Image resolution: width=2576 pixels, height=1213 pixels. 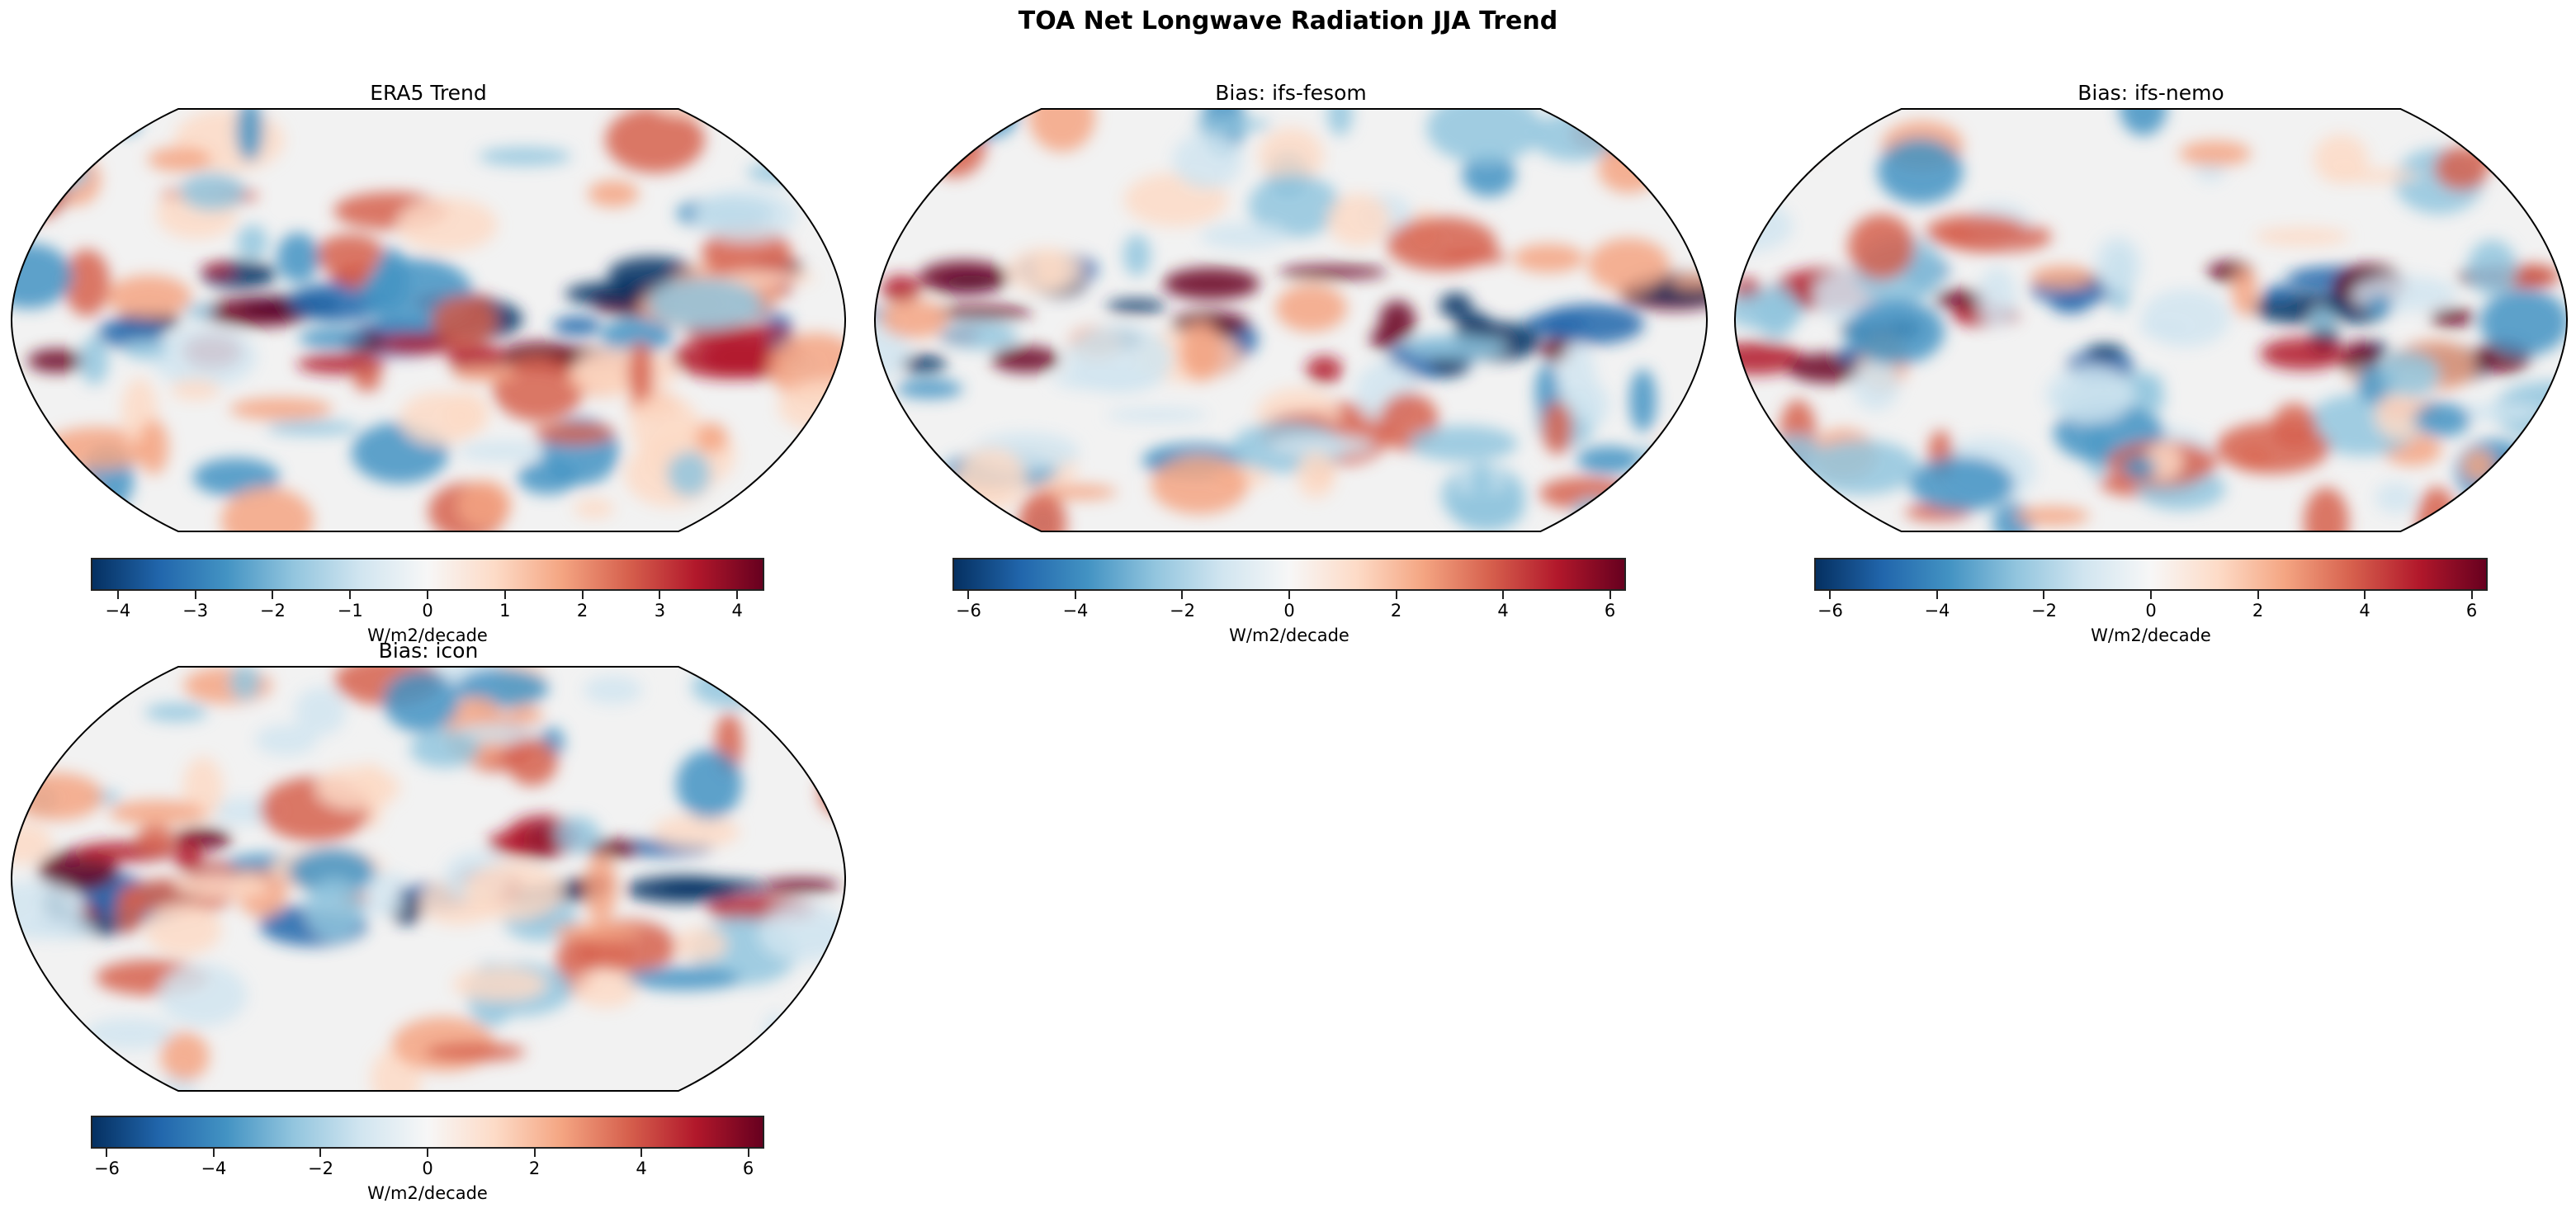 I want to click on colorbar-tick-label: −4, so click(x=1075, y=611).